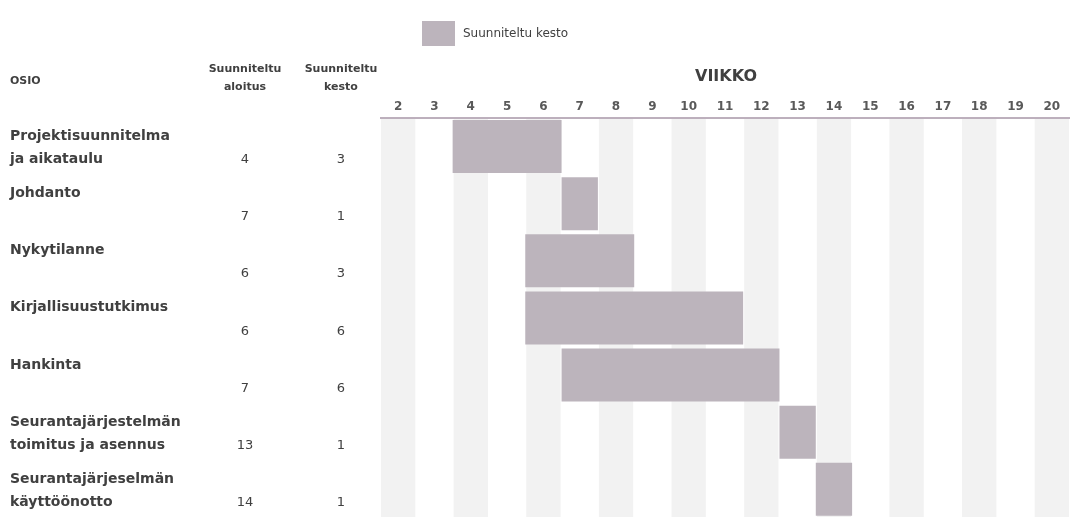 Image resolution: width=1080 pixels, height=518 pixels. What do you see at coordinates (543, 106) in the screenshot?
I see `x-tick-label: 6` at bounding box center [543, 106].